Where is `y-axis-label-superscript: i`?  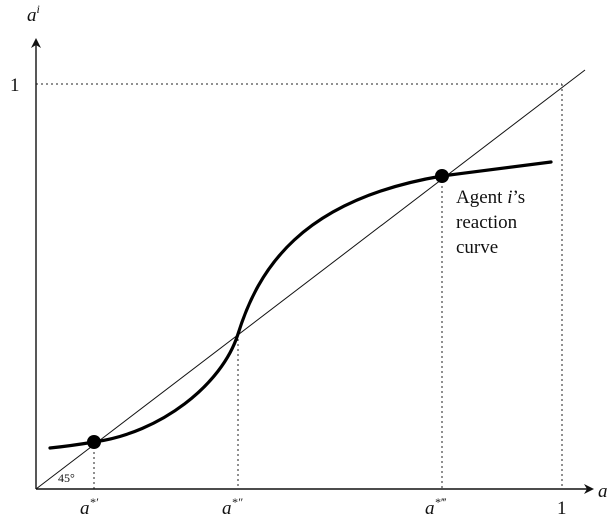
y-axis-label-superscript: i is located at coordinates (38, 9).